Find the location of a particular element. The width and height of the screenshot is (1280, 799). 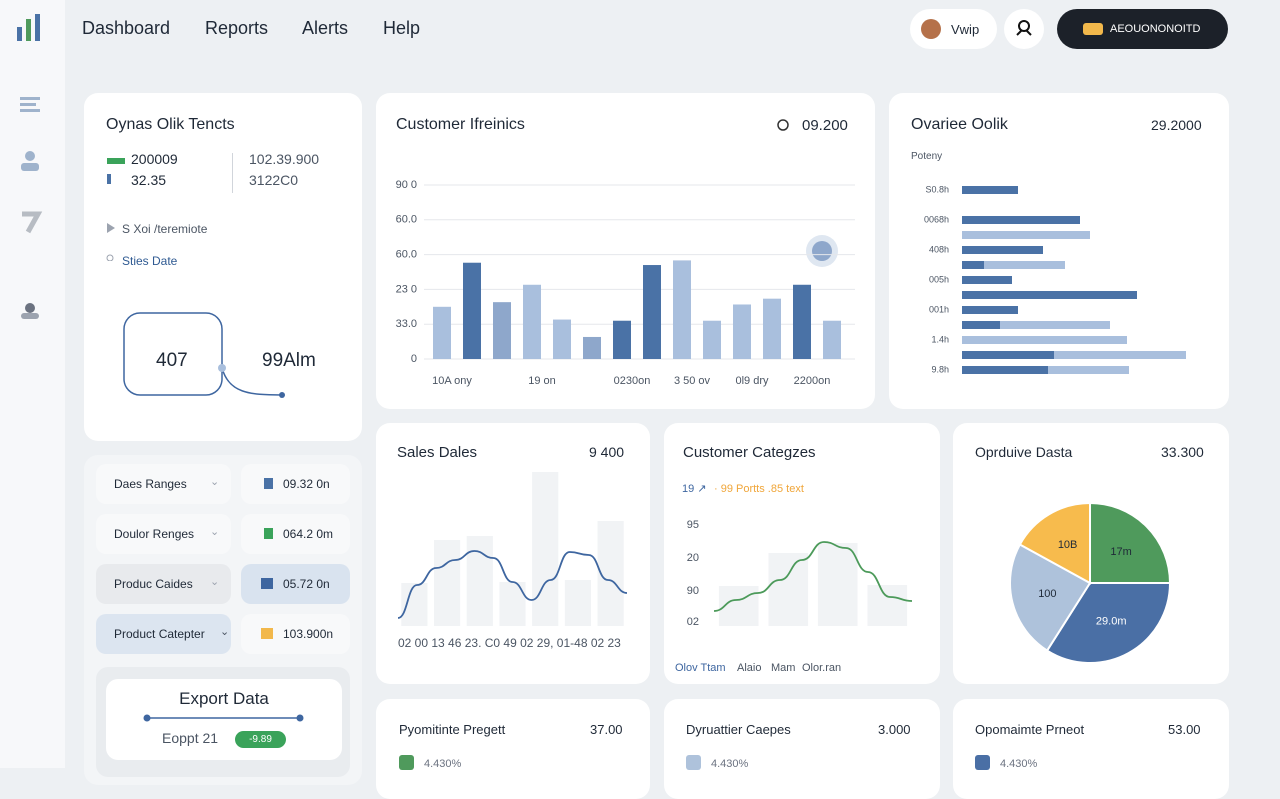

sidebar-icons is located at coordinates (30, 166).